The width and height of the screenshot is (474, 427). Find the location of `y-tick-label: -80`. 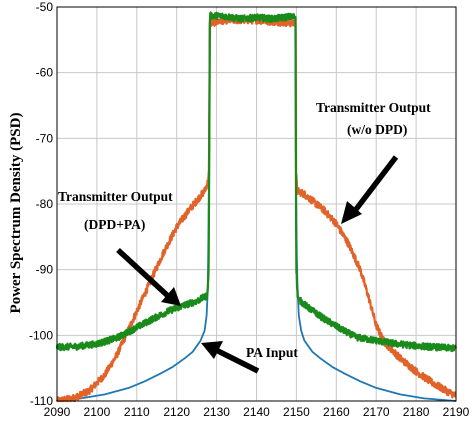

y-tick-label: -80 is located at coordinates (45, 204).